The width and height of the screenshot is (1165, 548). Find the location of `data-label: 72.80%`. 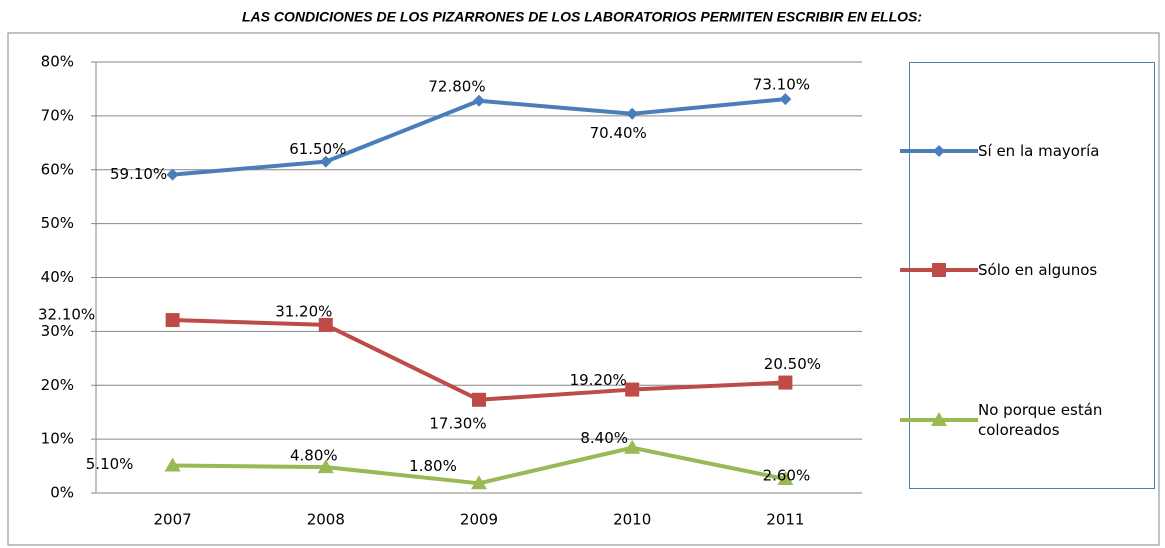

data-label: 72.80% is located at coordinates (456, 86).